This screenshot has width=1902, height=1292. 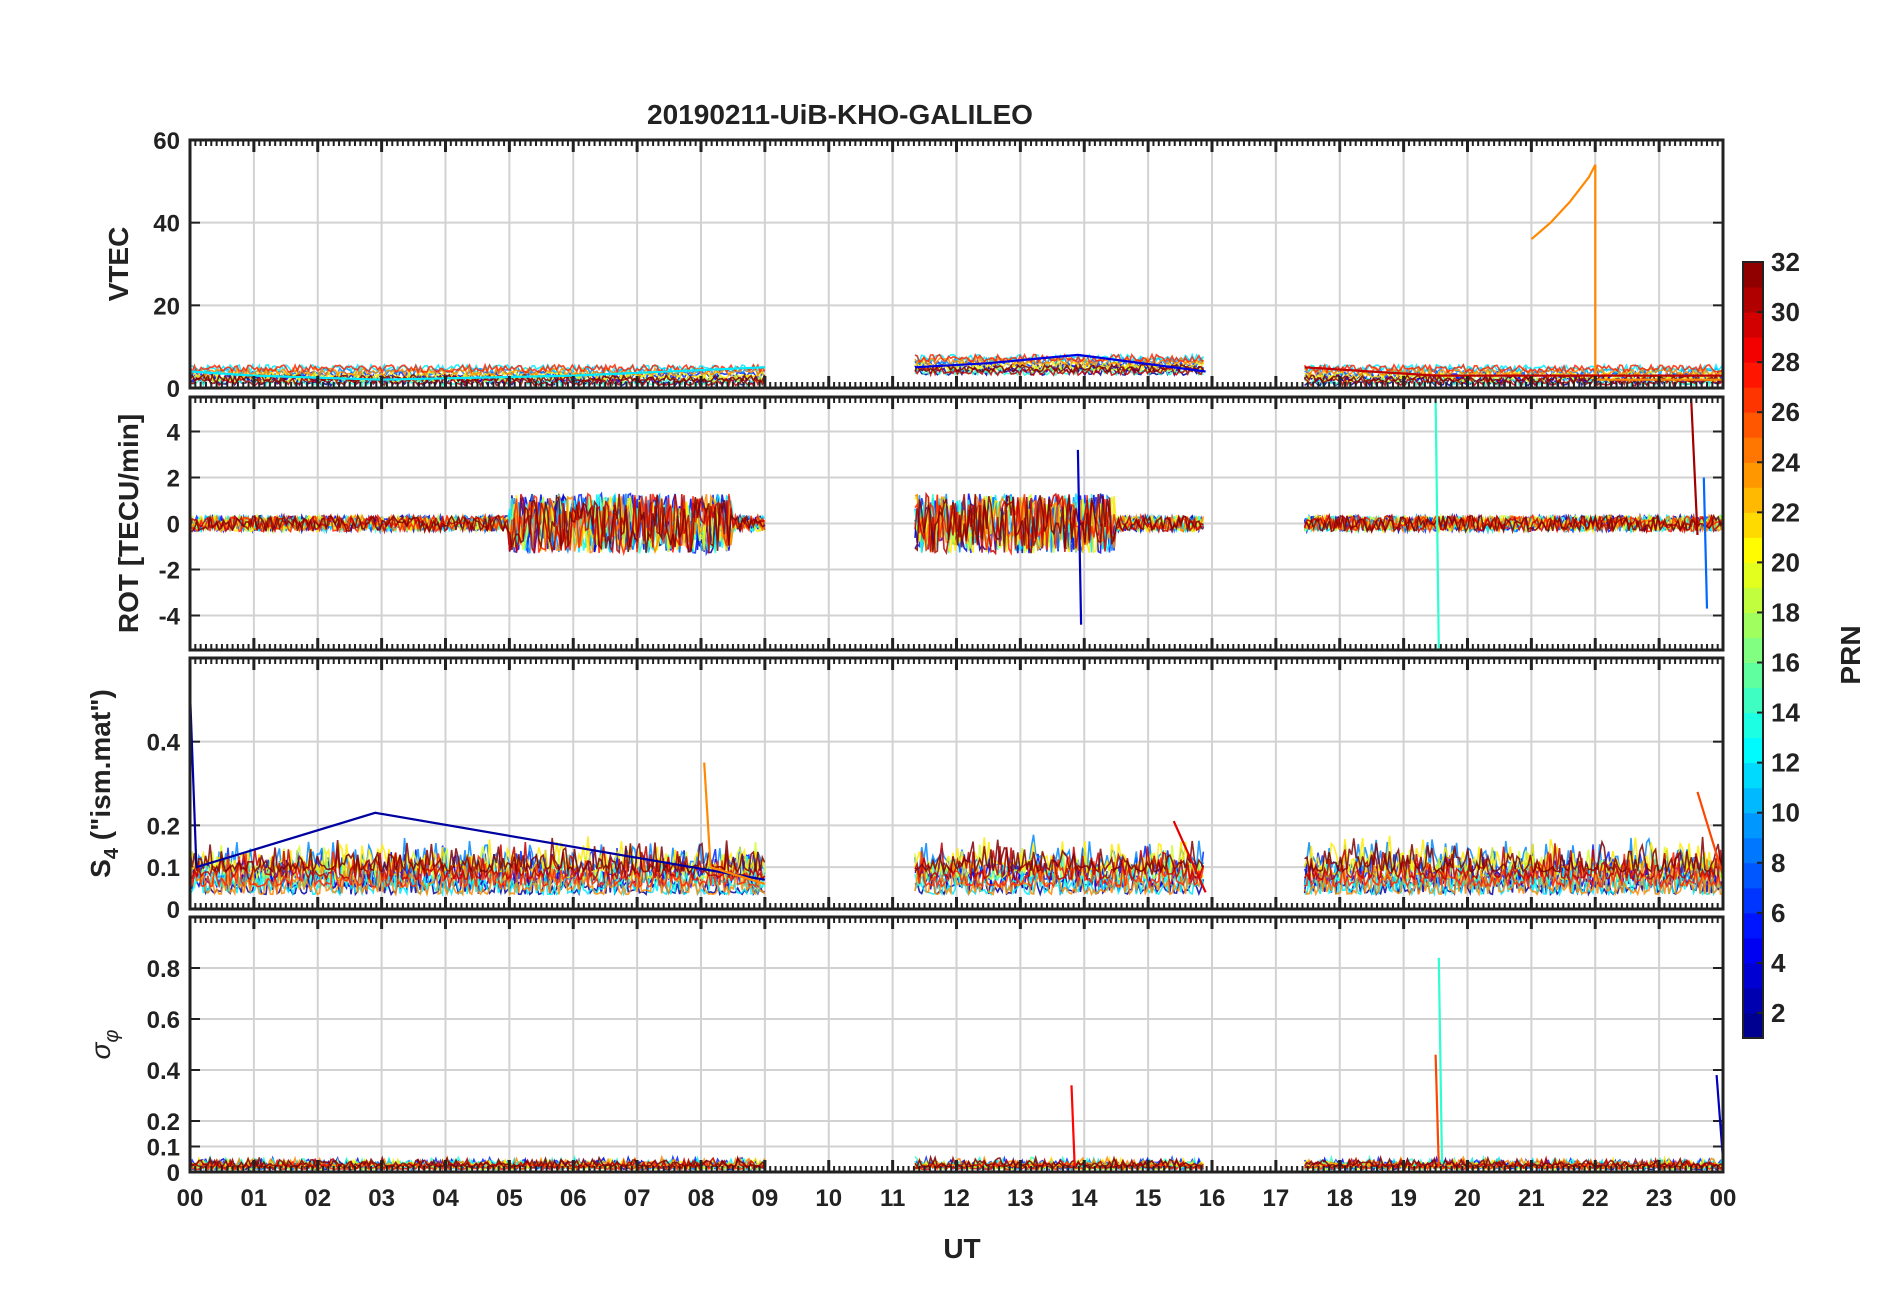 What do you see at coordinates (1403, 1198) in the screenshot?
I see `x-tick-label: 19` at bounding box center [1403, 1198].